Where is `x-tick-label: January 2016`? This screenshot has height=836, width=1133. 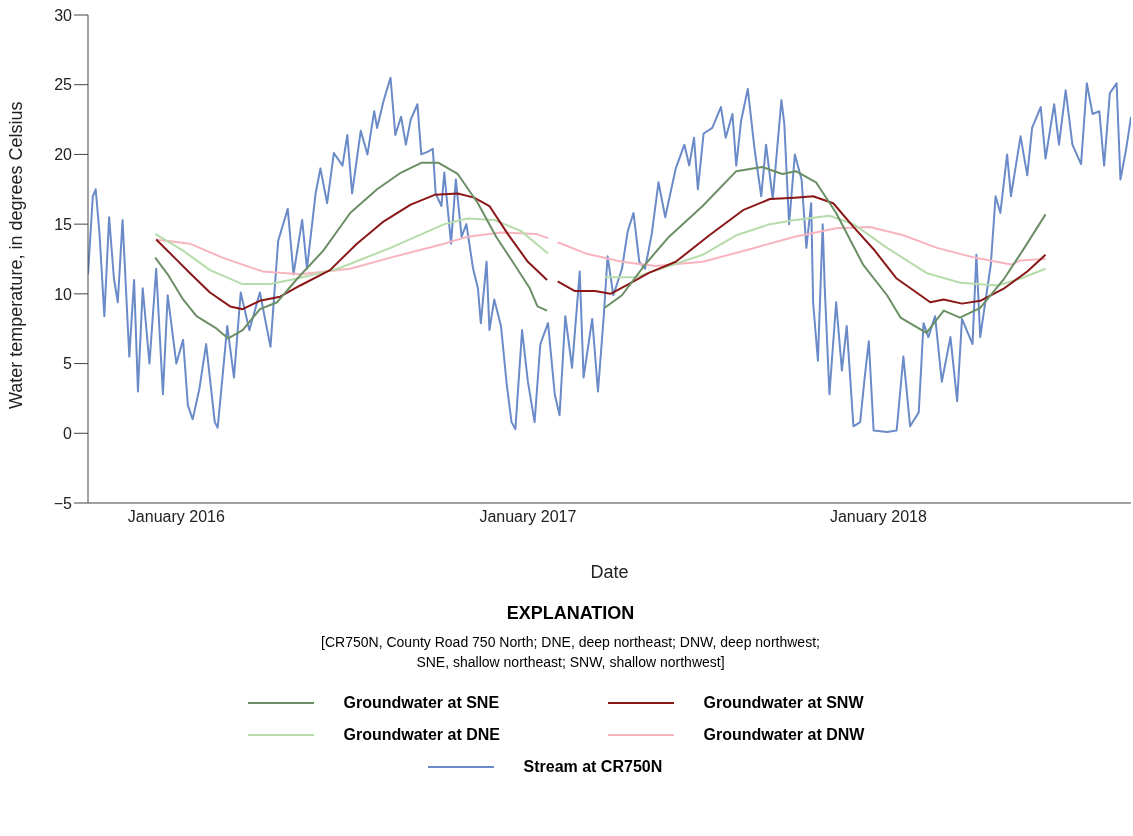
x-tick-label: January 2016 is located at coordinates (176, 517).